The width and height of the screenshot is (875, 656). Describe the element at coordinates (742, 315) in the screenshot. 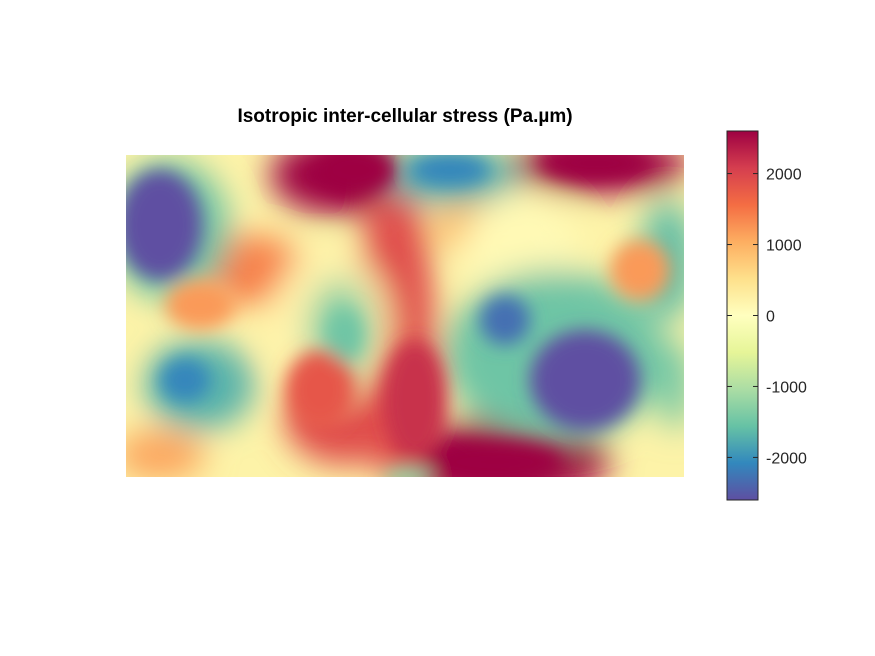

I see `colorbar-gradient` at that location.